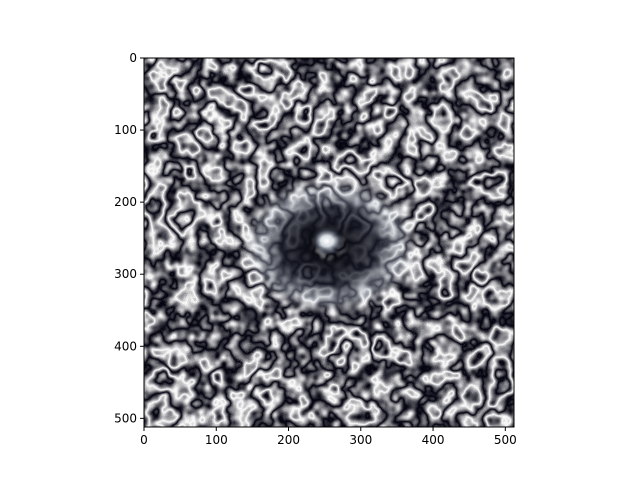 The width and height of the screenshot is (640, 480). I want to click on x-tick-label: 400, so click(433, 440).